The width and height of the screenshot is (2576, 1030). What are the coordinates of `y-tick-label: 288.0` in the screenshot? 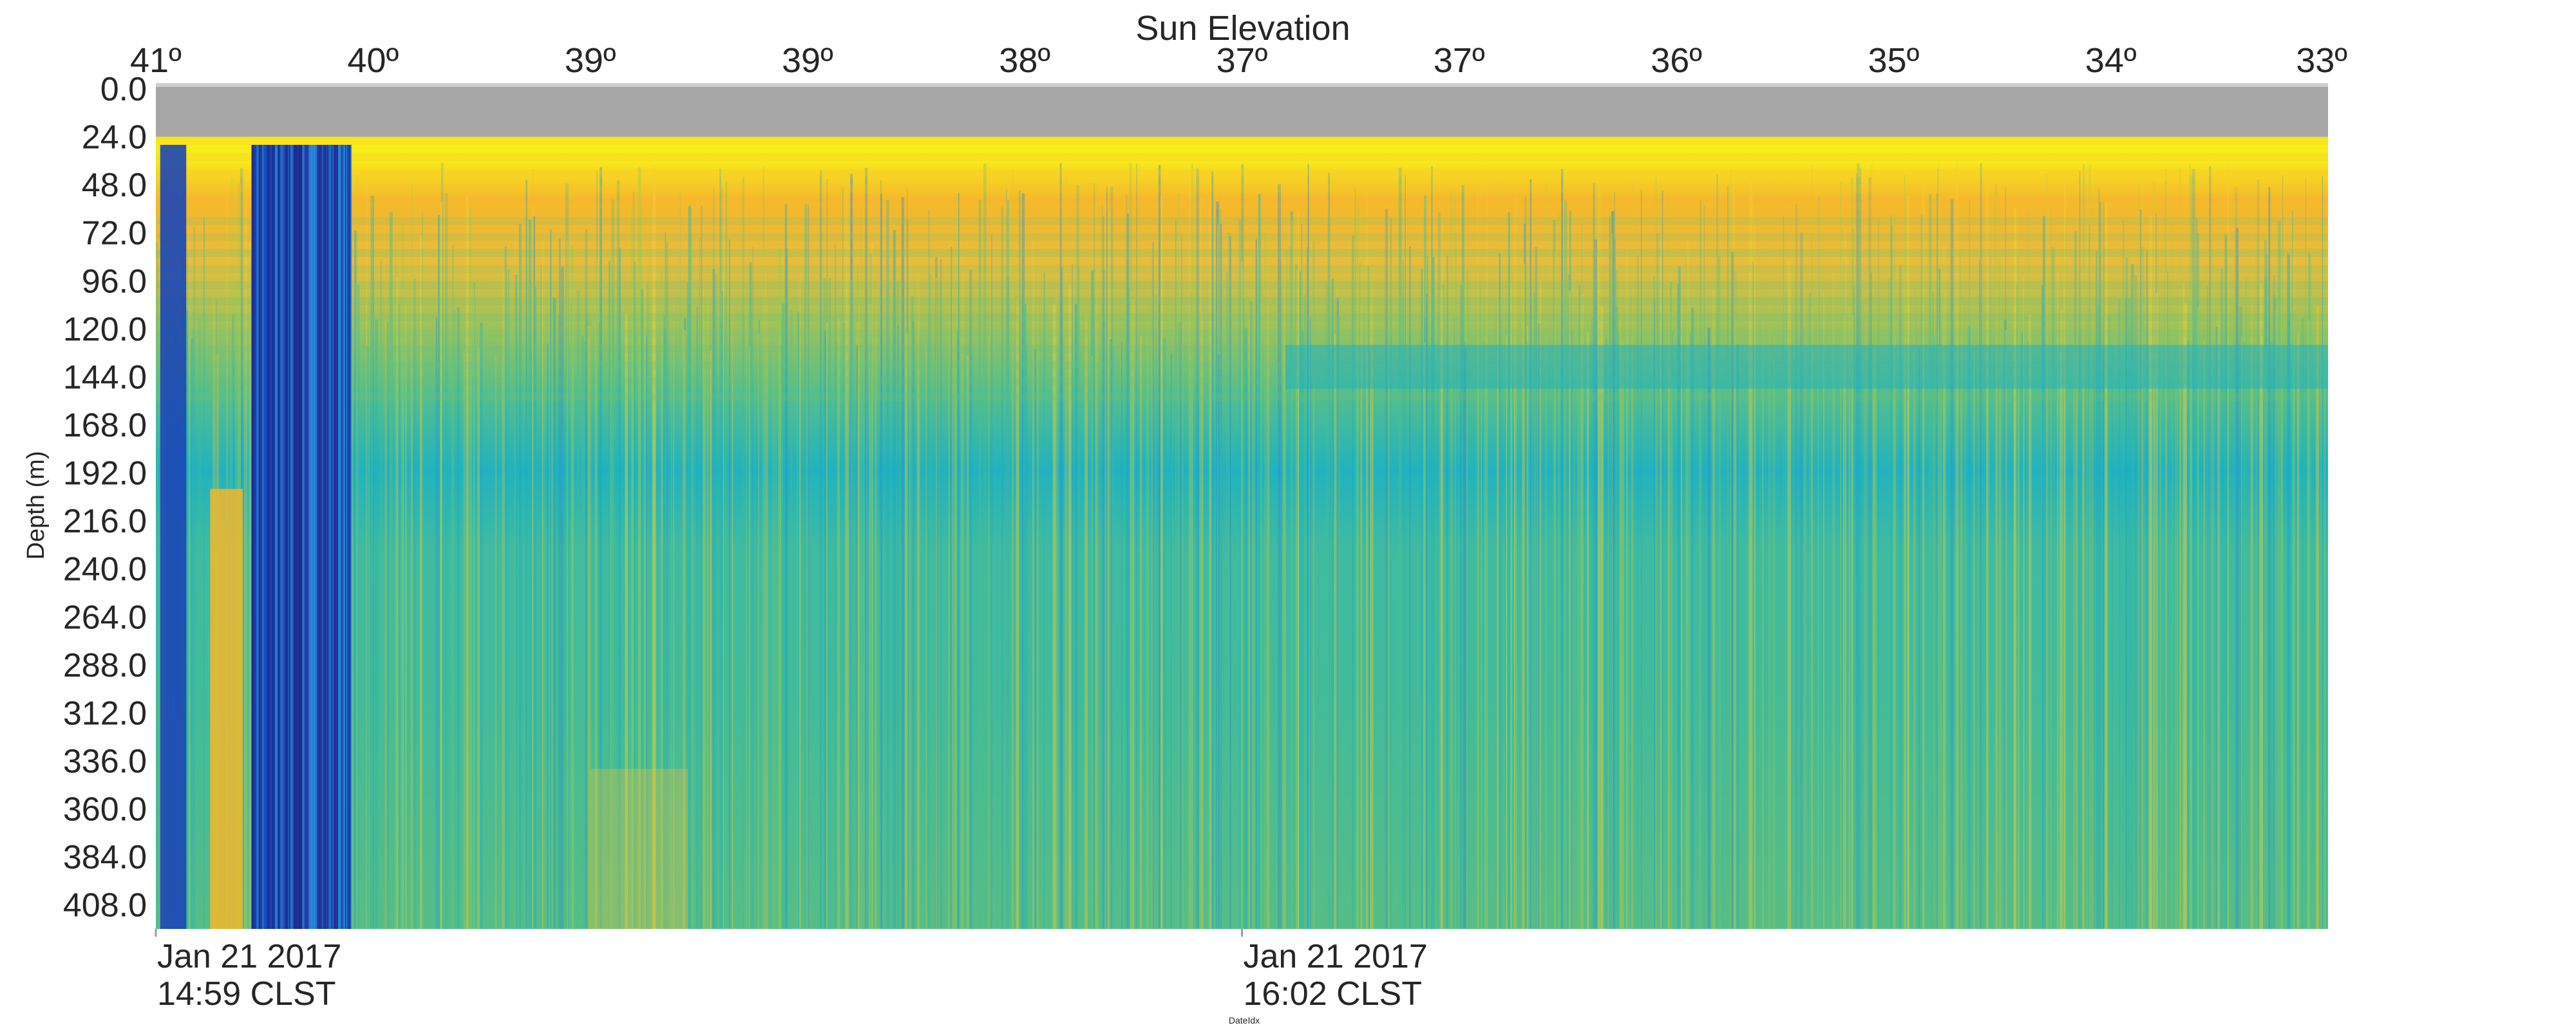 It's located at (105, 666).